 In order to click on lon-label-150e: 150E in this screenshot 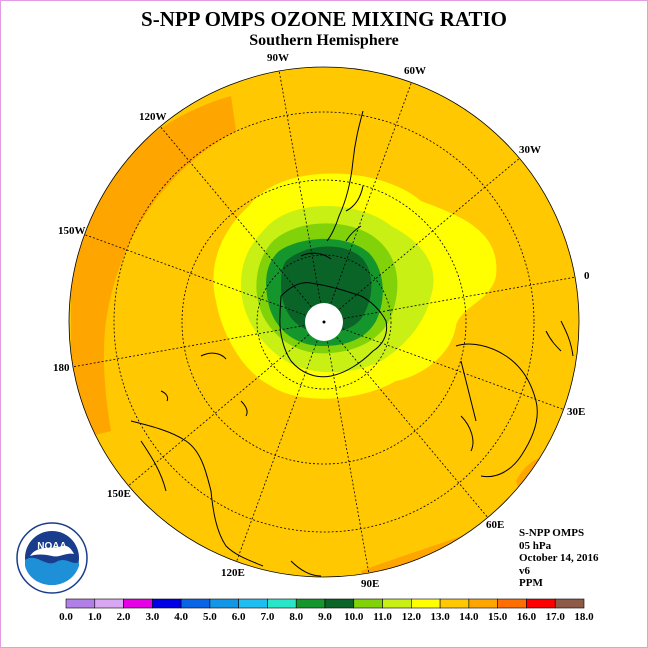, I will do `click(119, 494)`.